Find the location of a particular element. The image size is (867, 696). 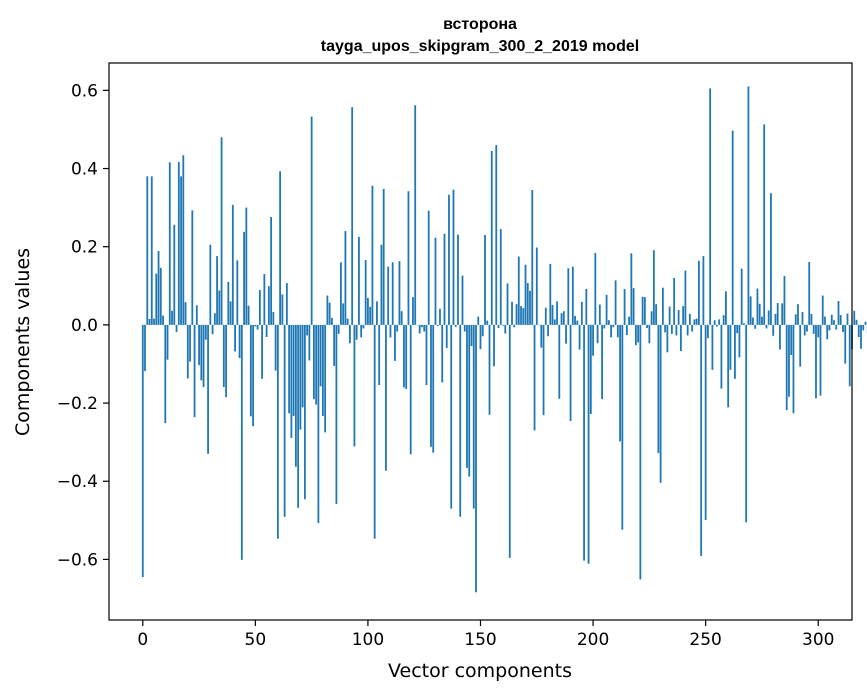

y-tick-label: 0.2 is located at coordinates (84, 248).